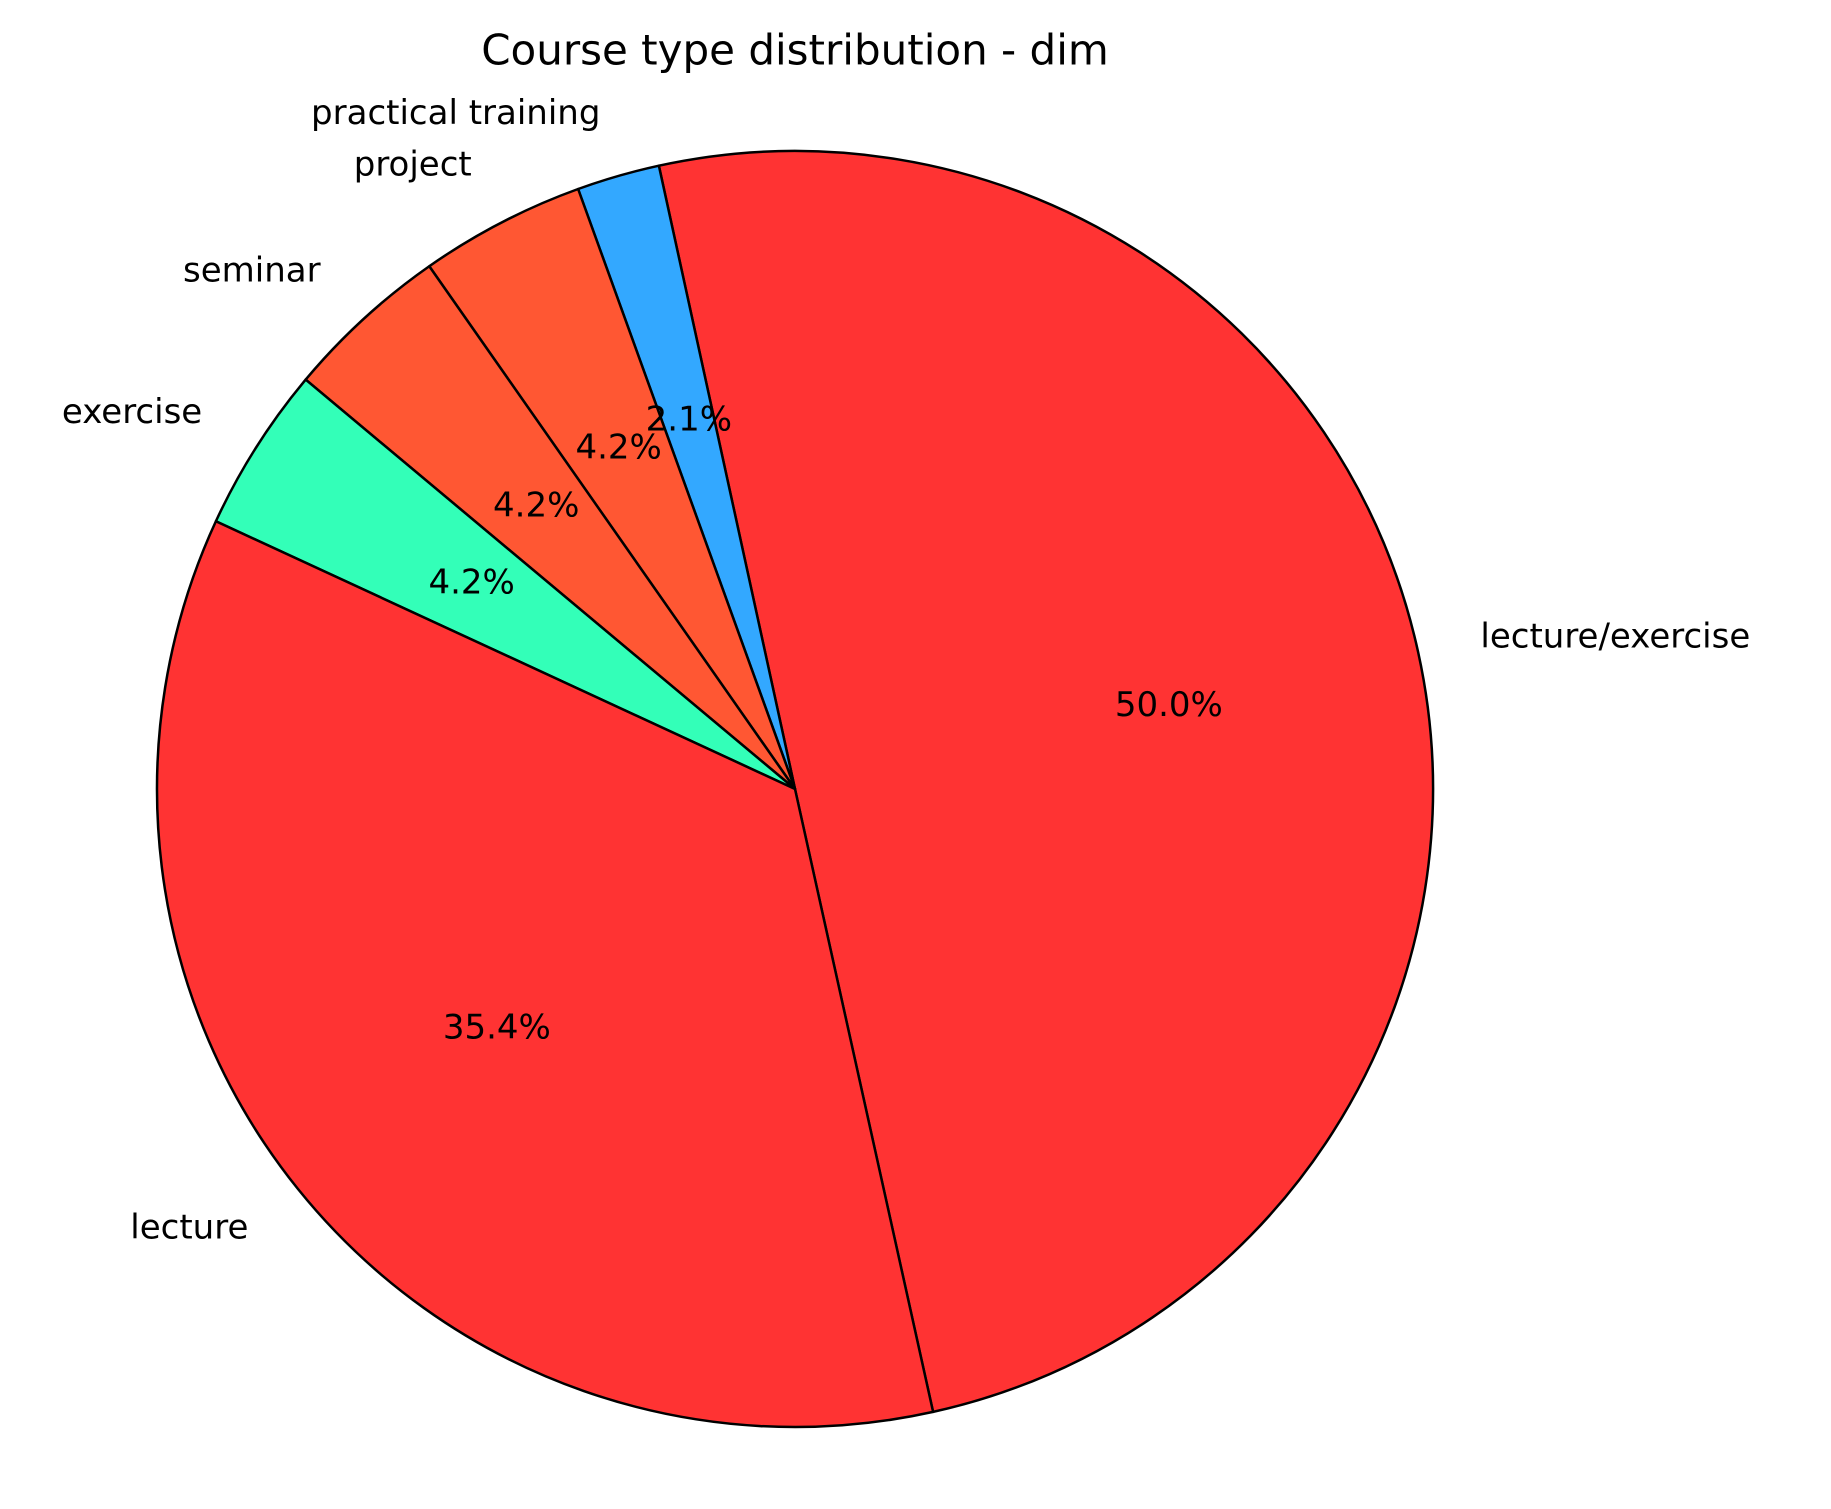  What do you see at coordinates (455, 113) in the screenshot?
I see `slice-label: practical training` at bounding box center [455, 113].